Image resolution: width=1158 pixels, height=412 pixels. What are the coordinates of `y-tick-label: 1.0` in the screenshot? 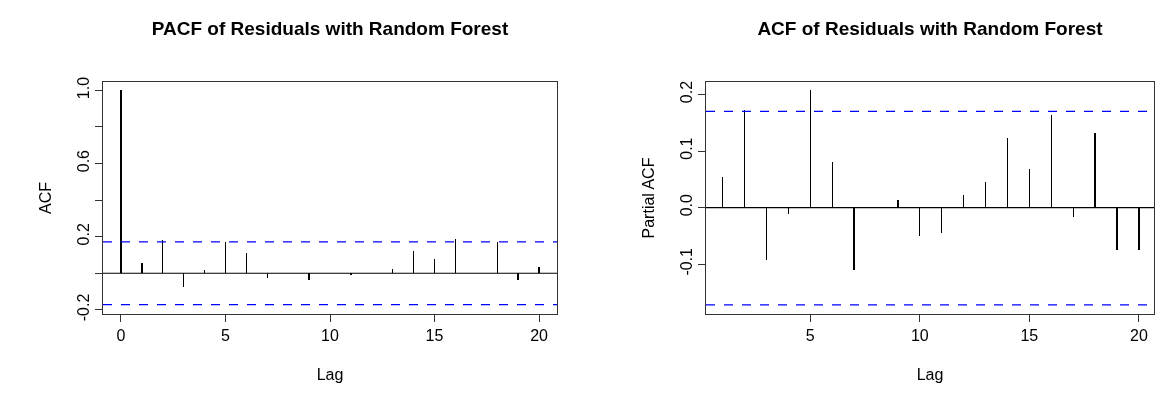 It's located at (83, 88).